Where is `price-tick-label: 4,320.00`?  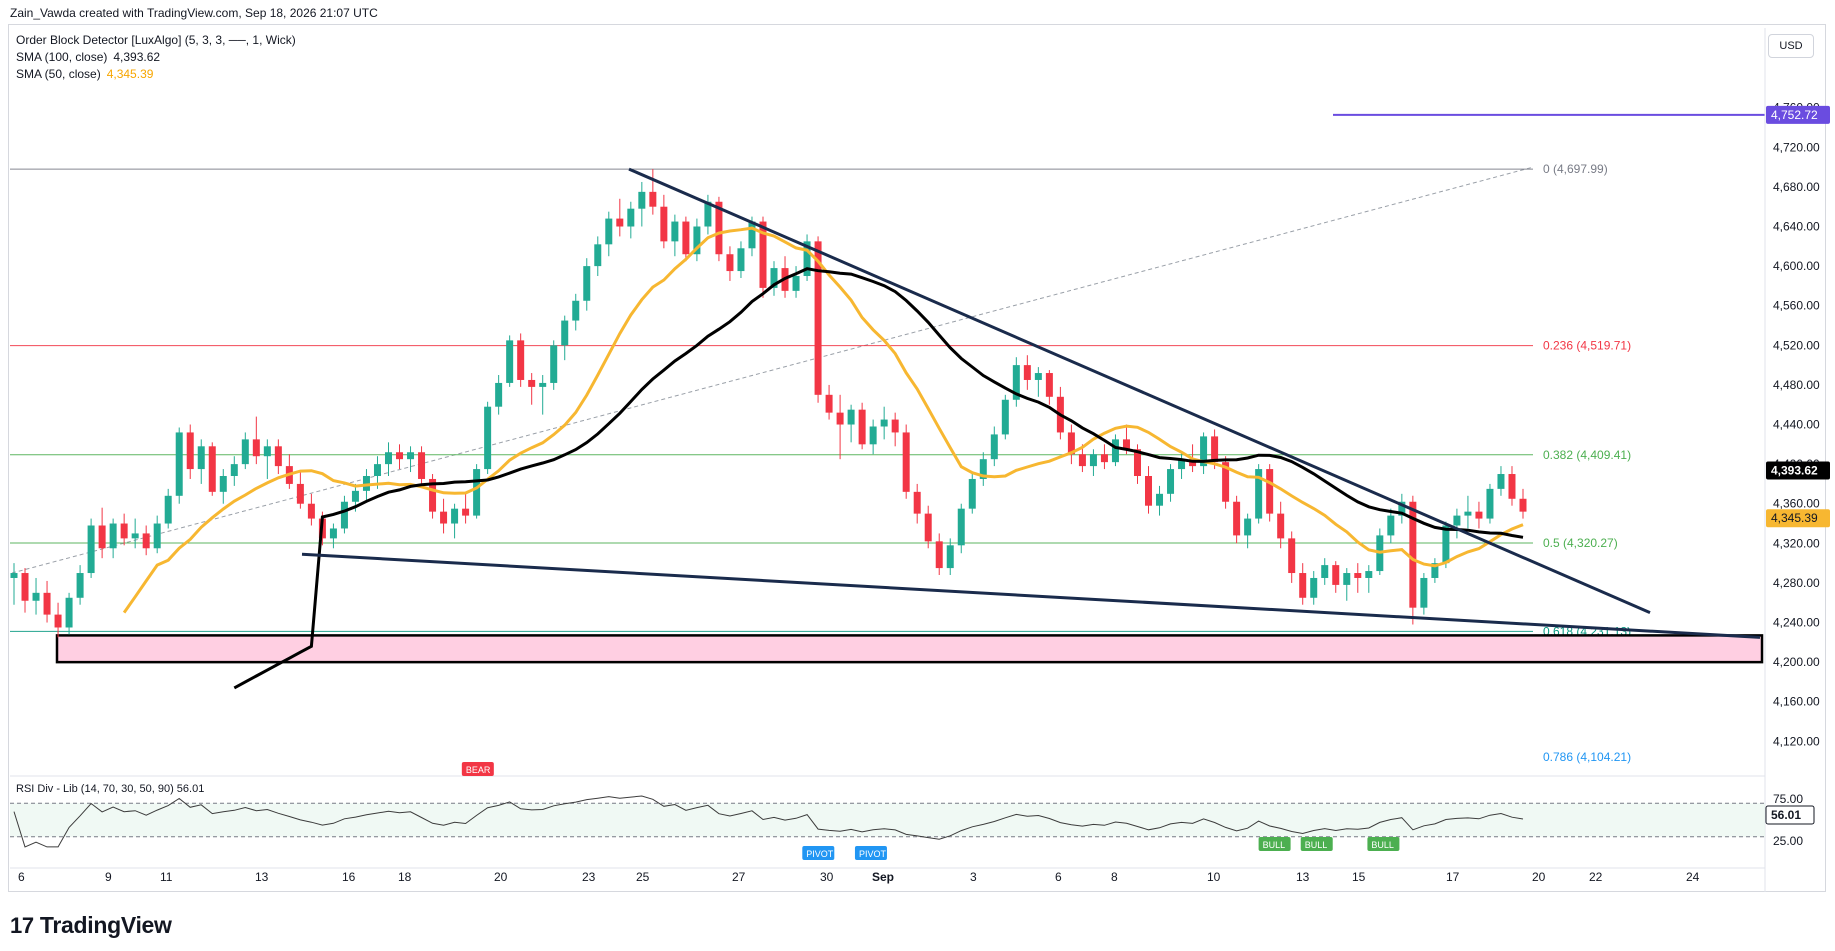
price-tick-label: 4,320.00 is located at coordinates (1796, 543).